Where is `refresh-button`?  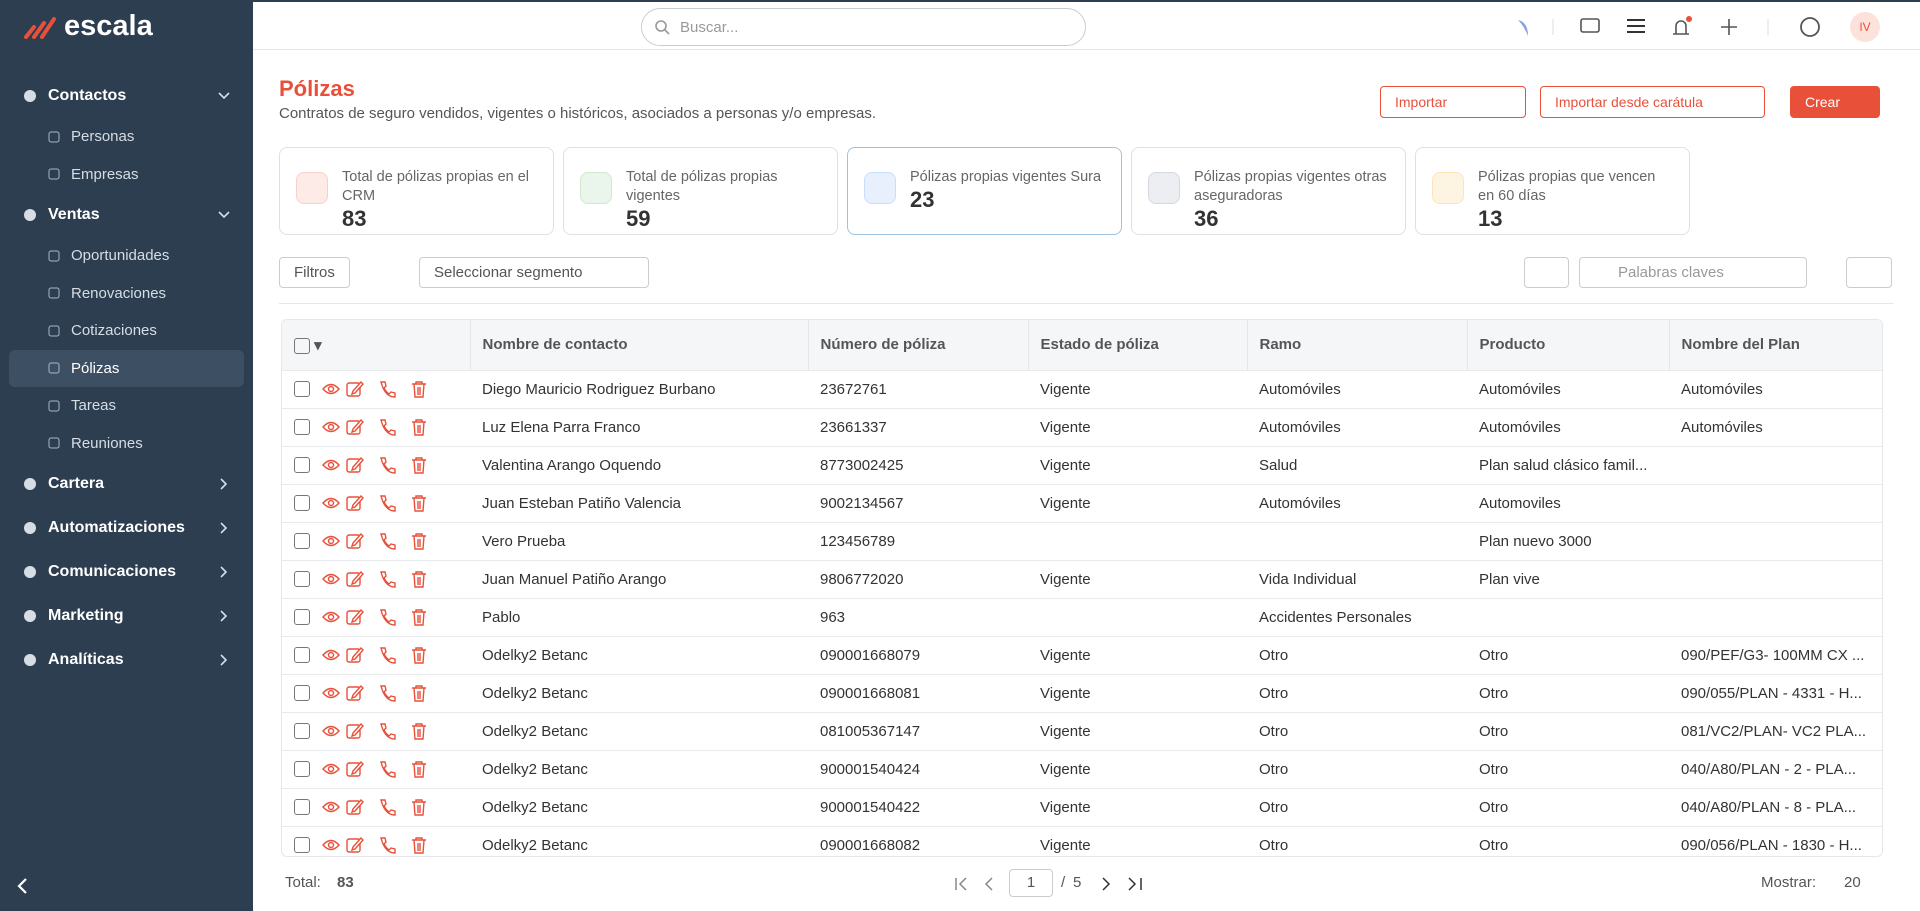 refresh-button is located at coordinates (1546, 272).